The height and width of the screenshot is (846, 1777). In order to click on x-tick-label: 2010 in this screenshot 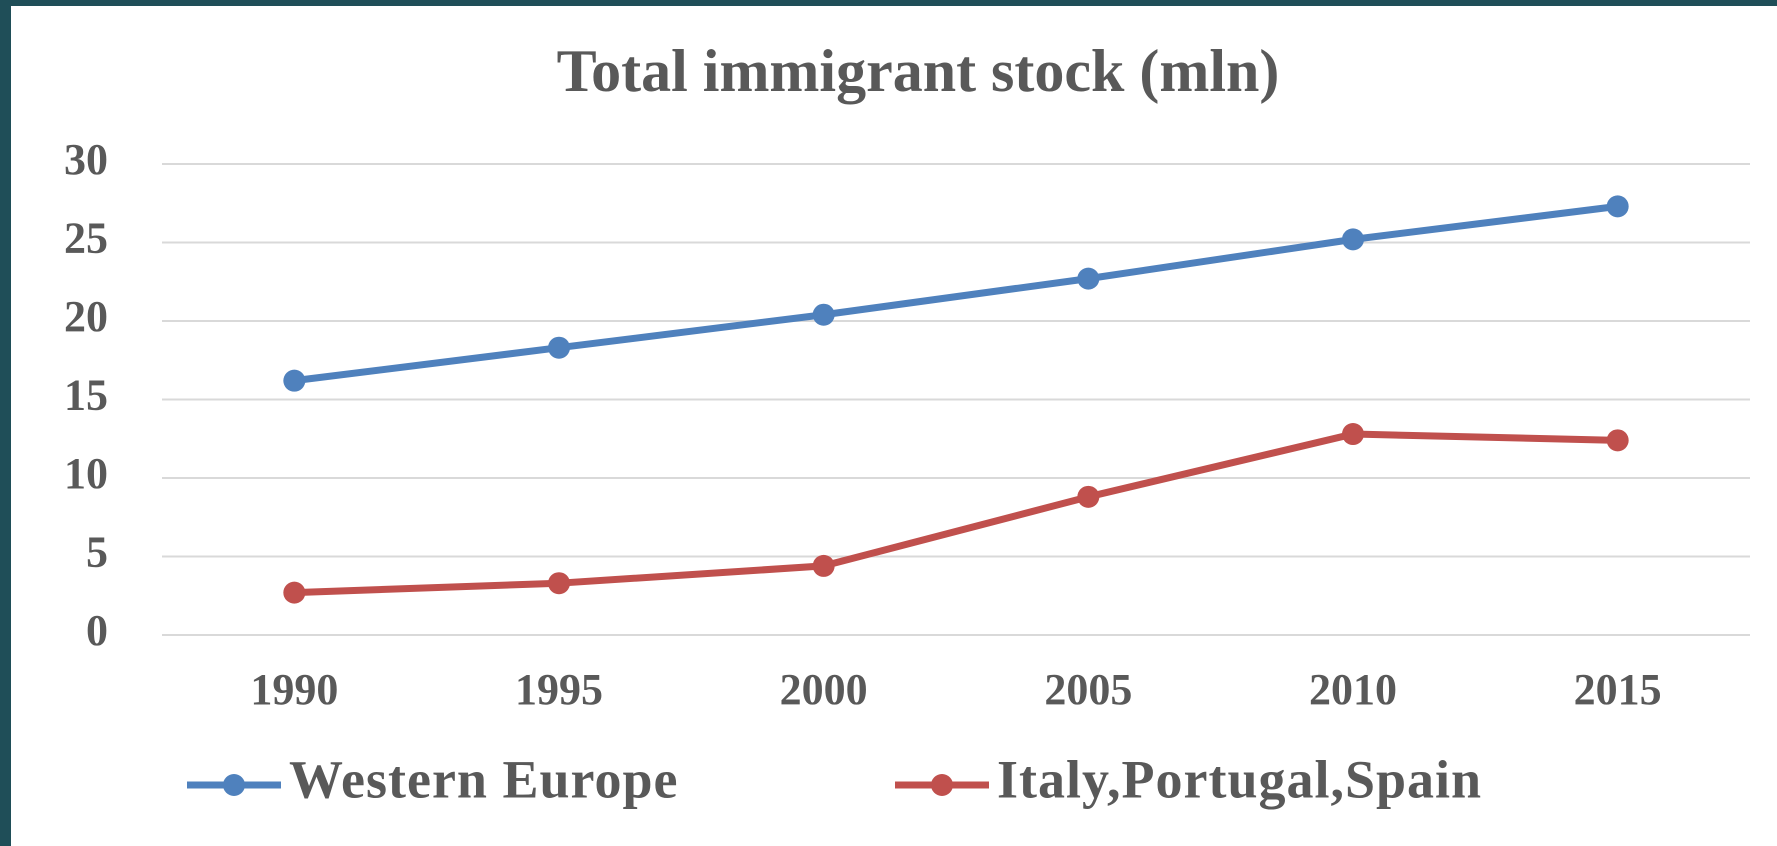, I will do `click(1353, 689)`.